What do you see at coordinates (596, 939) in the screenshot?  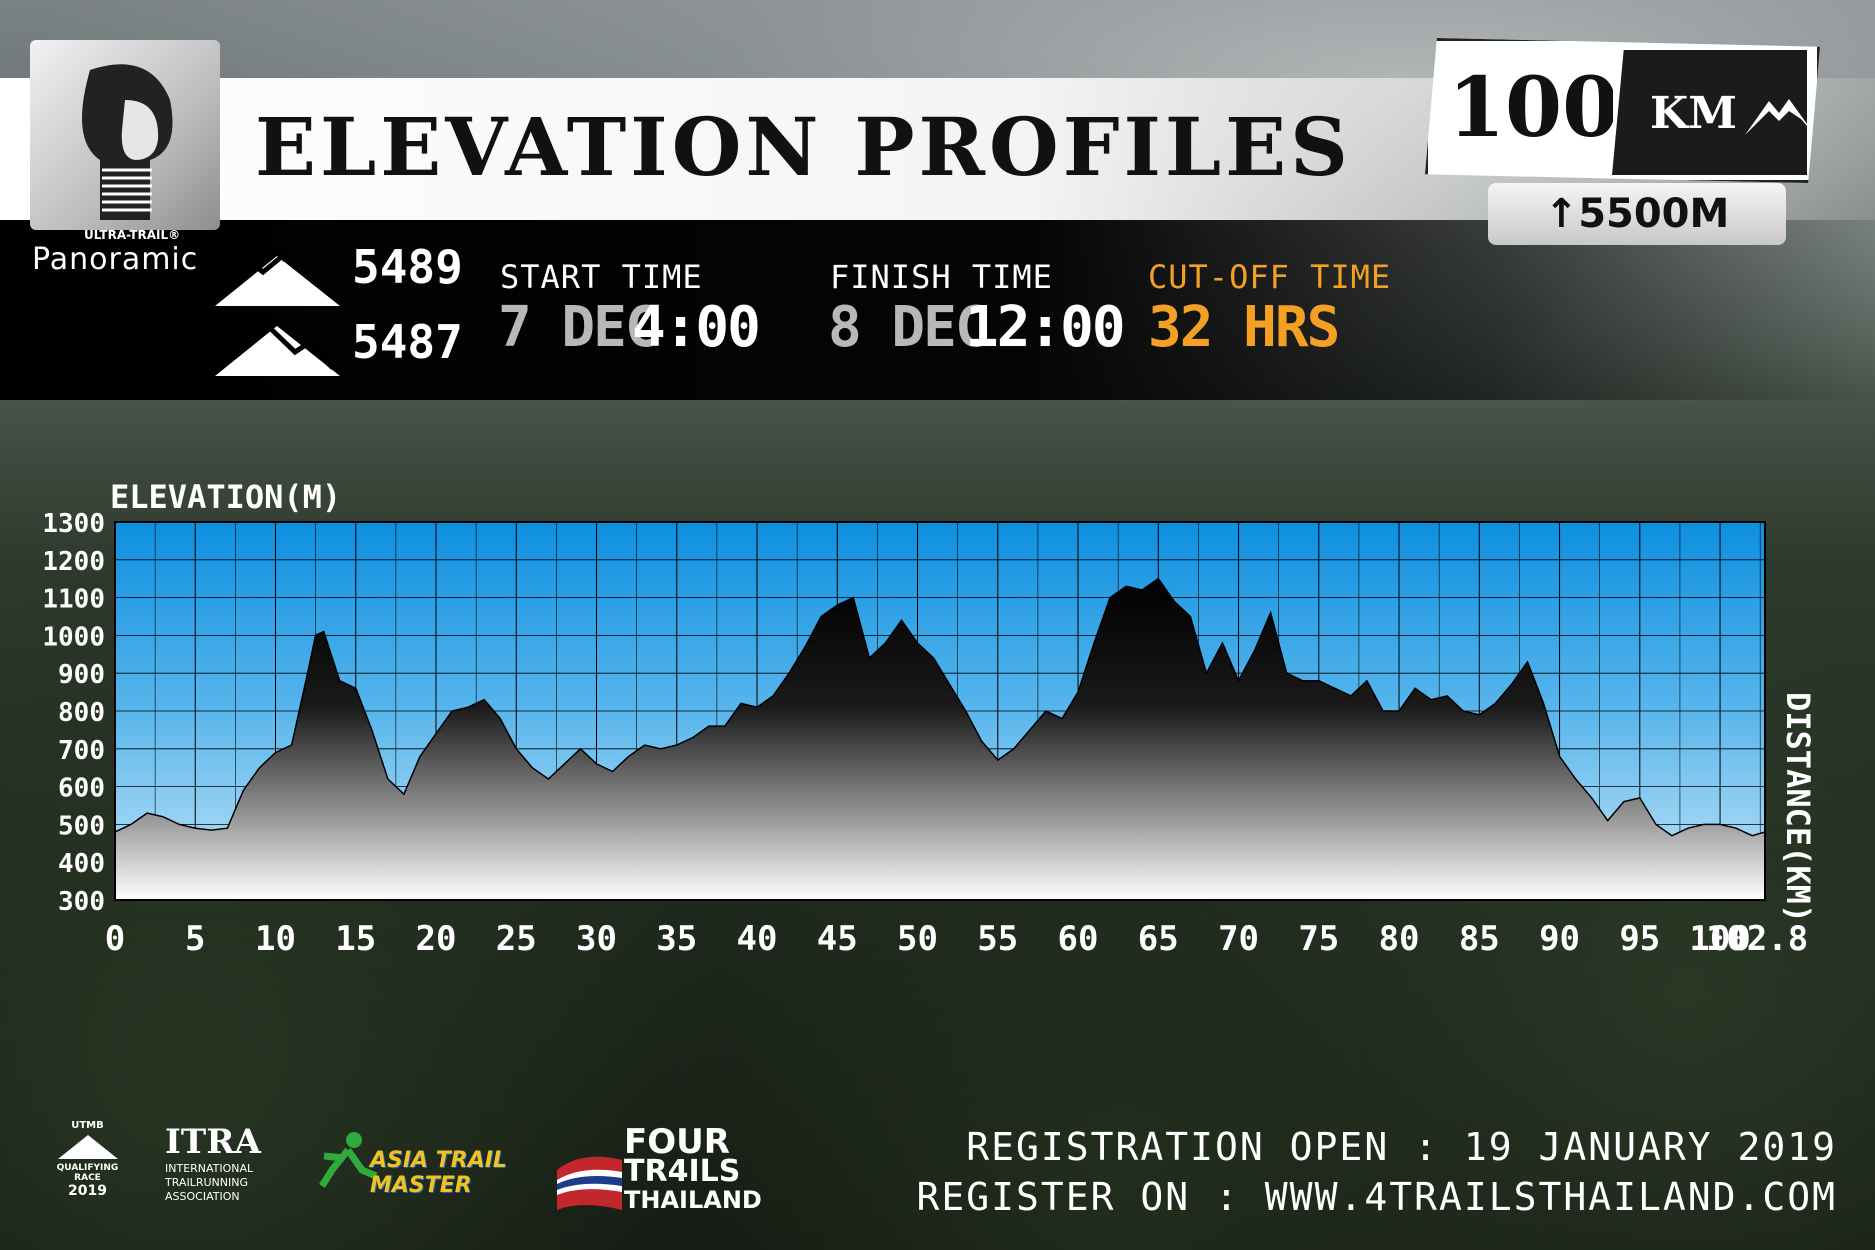 I see `x-tick-label: 30` at bounding box center [596, 939].